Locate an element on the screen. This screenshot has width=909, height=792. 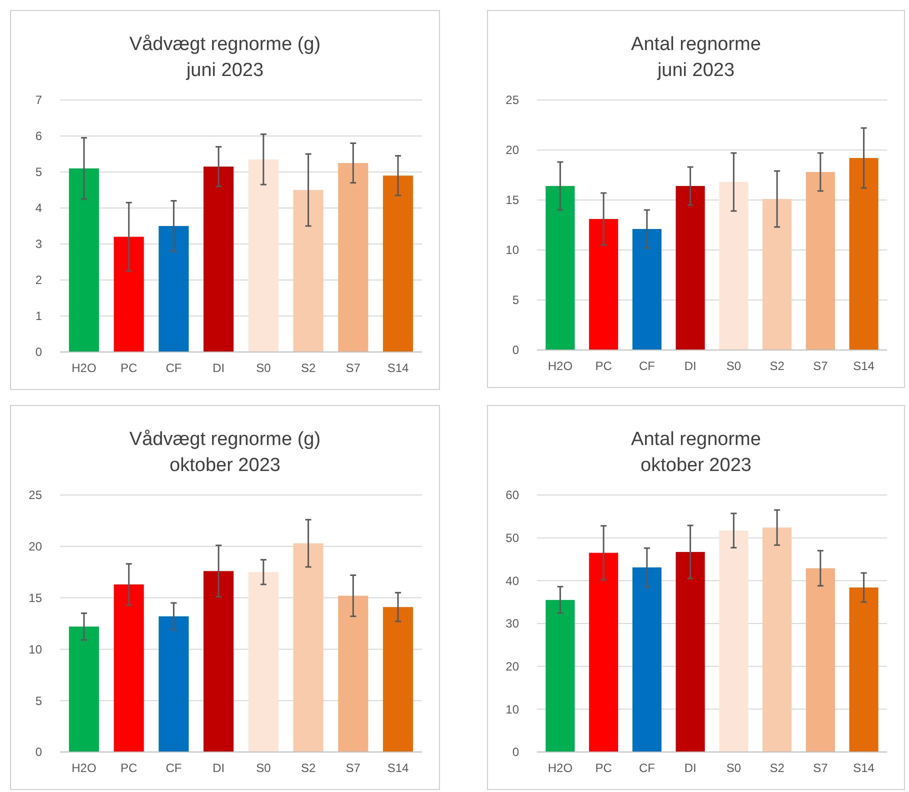
y-tick-label: 40 is located at coordinates (513, 581).